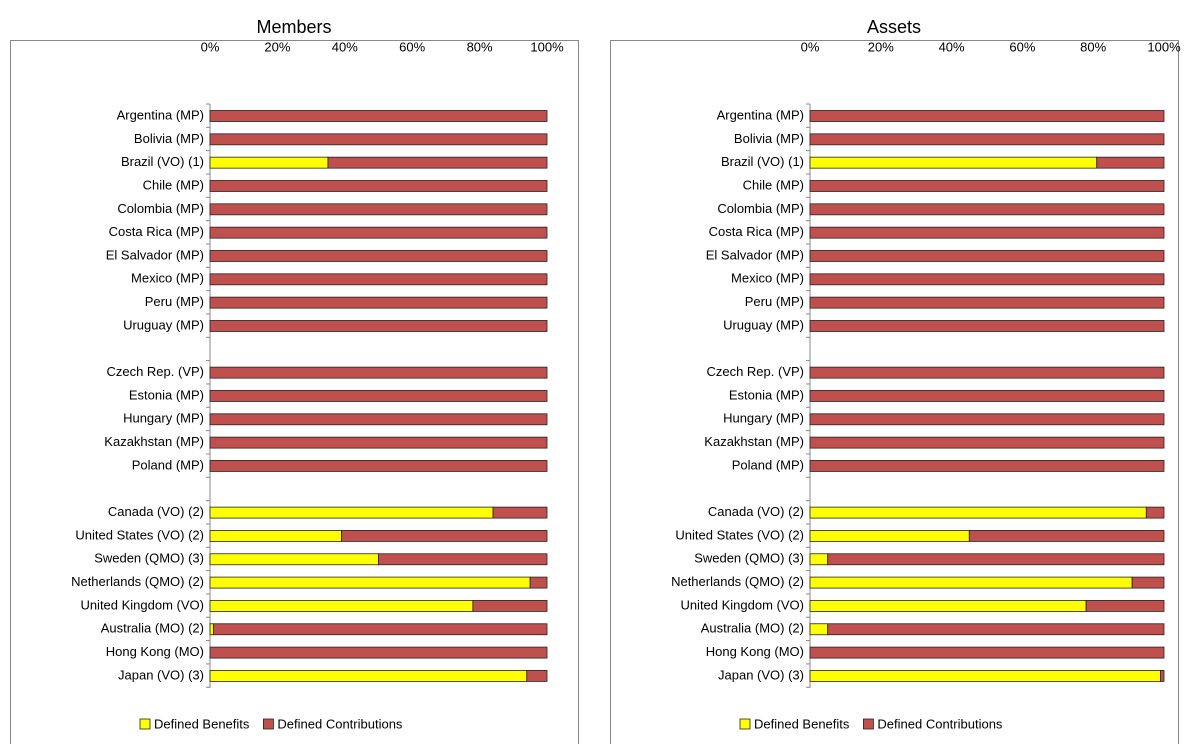 The width and height of the screenshot is (1189, 749). What do you see at coordinates (155, 371) in the screenshot?
I see `y-tick-label: Czech Rep. (VP)` at bounding box center [155, 371].